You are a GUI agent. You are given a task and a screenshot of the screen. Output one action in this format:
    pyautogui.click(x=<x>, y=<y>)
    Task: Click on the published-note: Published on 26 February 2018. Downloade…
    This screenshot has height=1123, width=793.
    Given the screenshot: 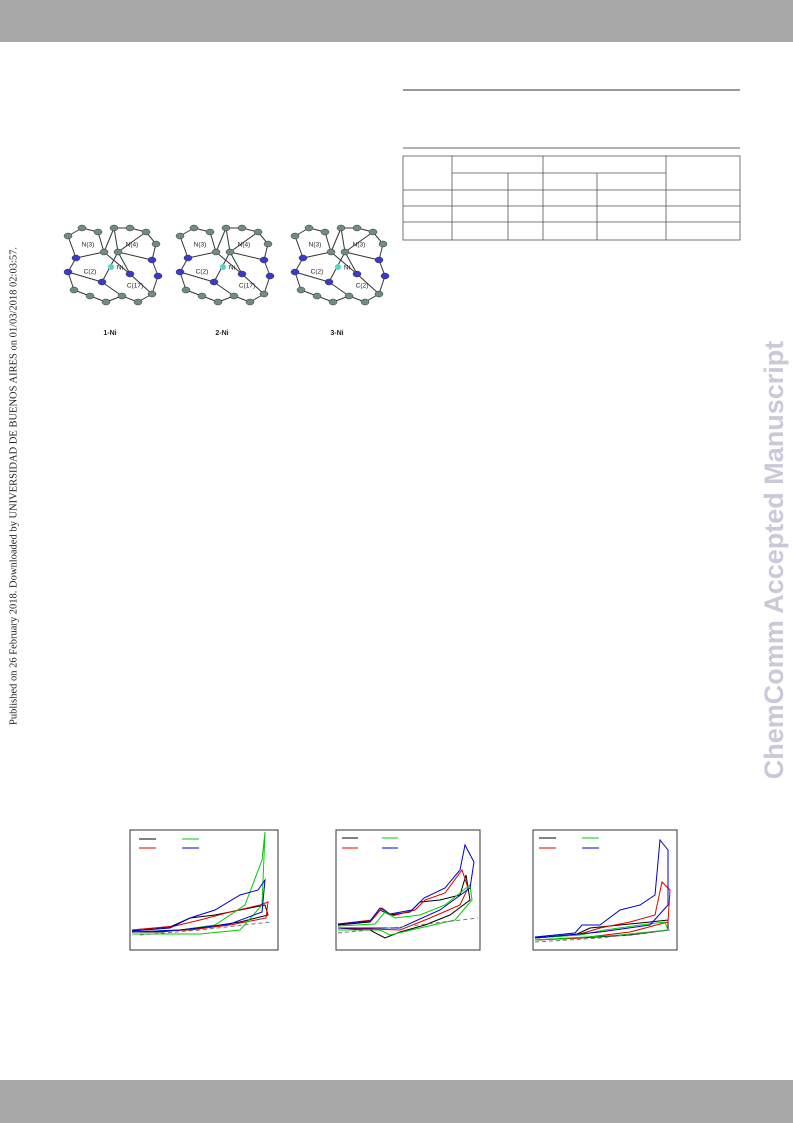 What is the action you would take?
    pyautogui.click(x=13, y=486)
    